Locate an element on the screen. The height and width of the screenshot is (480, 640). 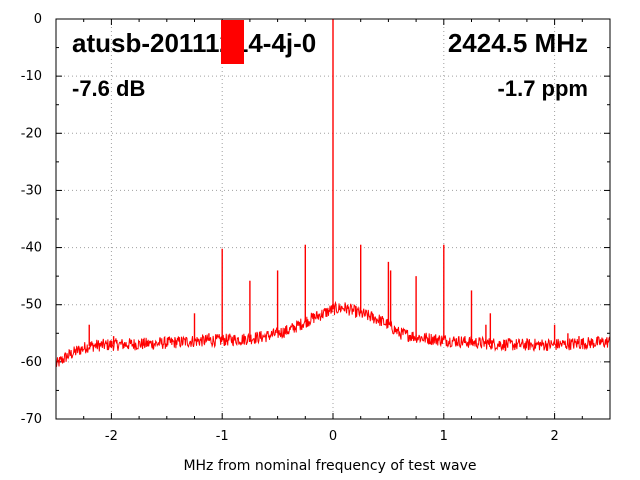
y-tick-label: -30 is located at coordinates (31, 190).